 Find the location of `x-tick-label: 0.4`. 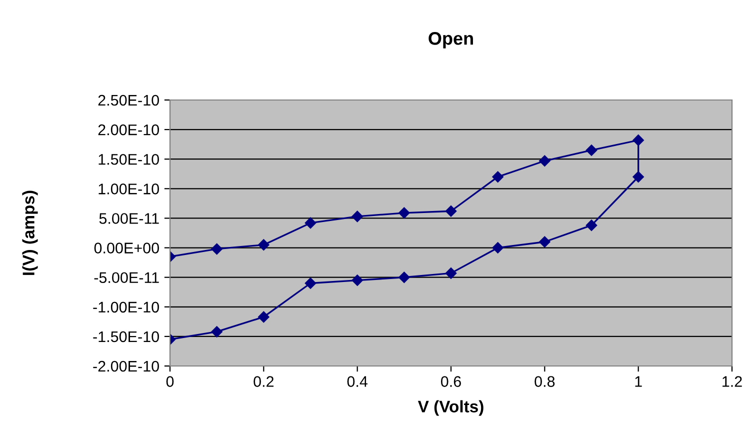

x-tick-label: 0.4 is located at coordinates (357, 381).